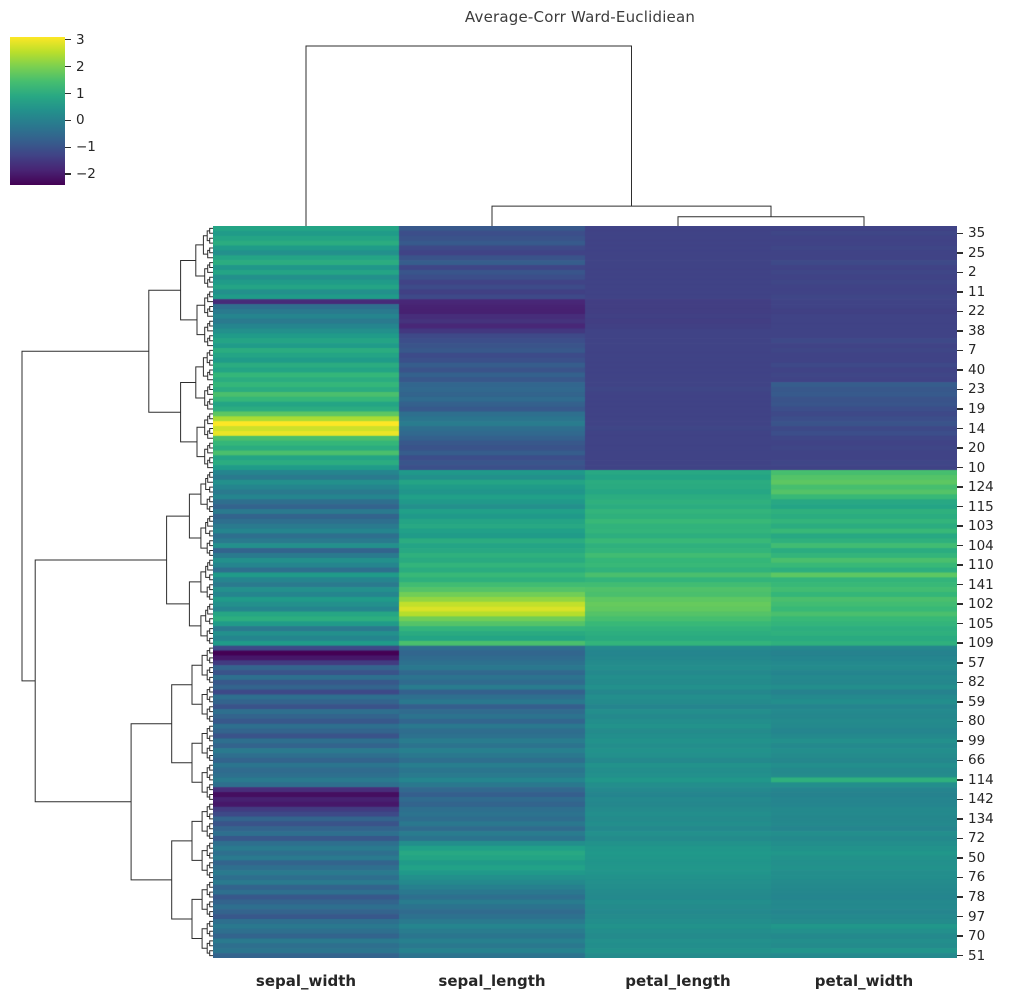  Describe the element at coordinates (981, 584) in the screenshot. I see `row-tick-text: 141` at that location.